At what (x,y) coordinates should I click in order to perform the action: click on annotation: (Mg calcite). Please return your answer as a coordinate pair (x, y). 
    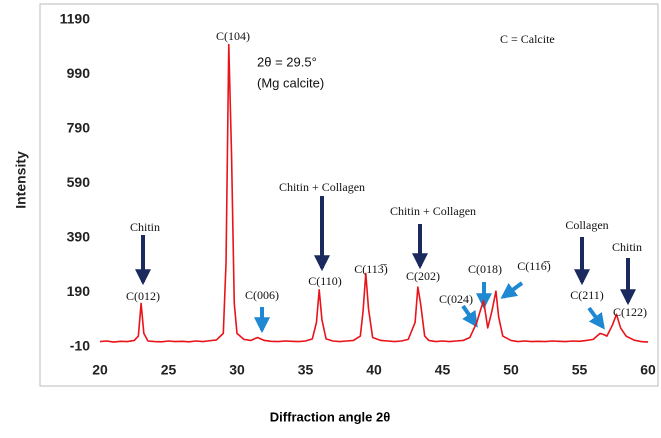
    Looking at the image, I should click on (290, 82).